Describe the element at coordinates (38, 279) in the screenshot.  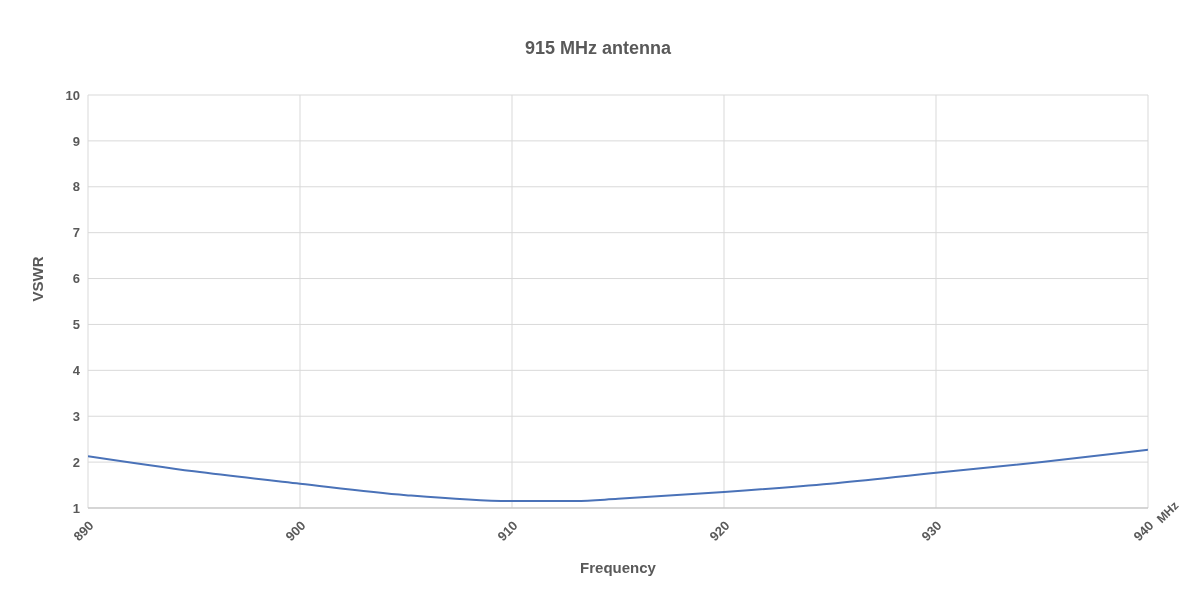
I see `y-axis-title: VSWR` at that location.